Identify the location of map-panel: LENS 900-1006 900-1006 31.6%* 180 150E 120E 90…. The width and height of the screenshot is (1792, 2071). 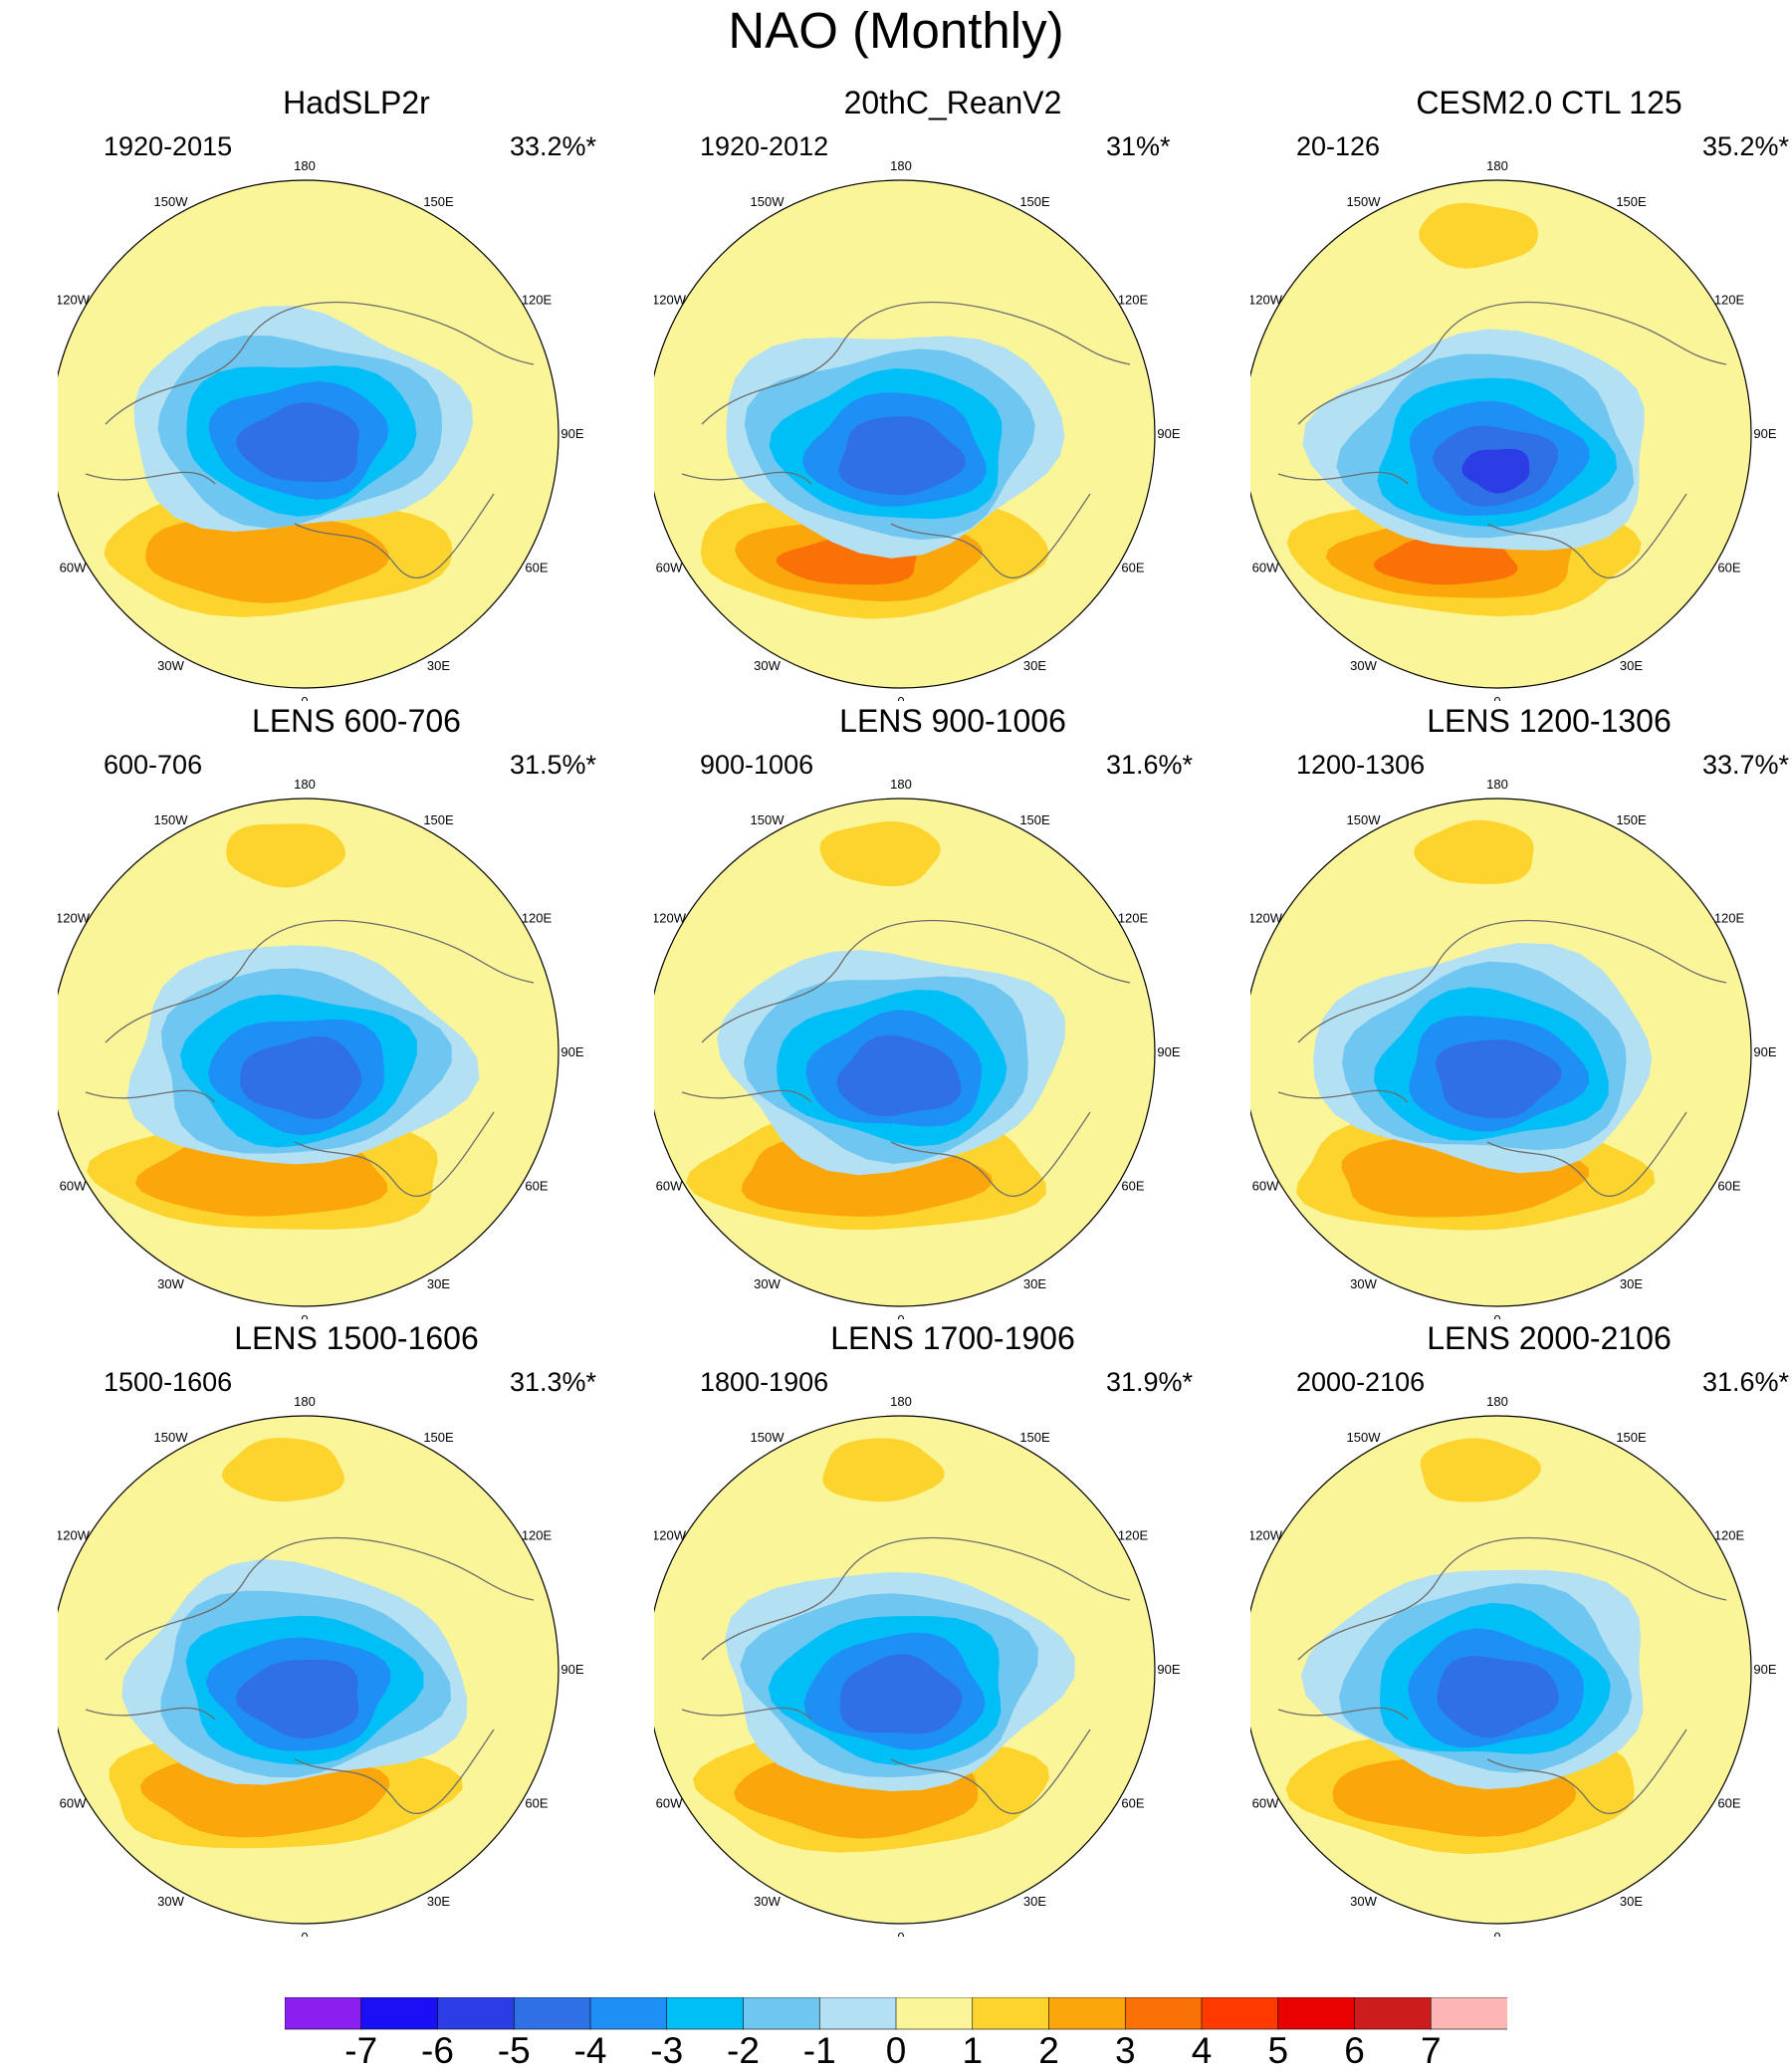
(952, 1010).